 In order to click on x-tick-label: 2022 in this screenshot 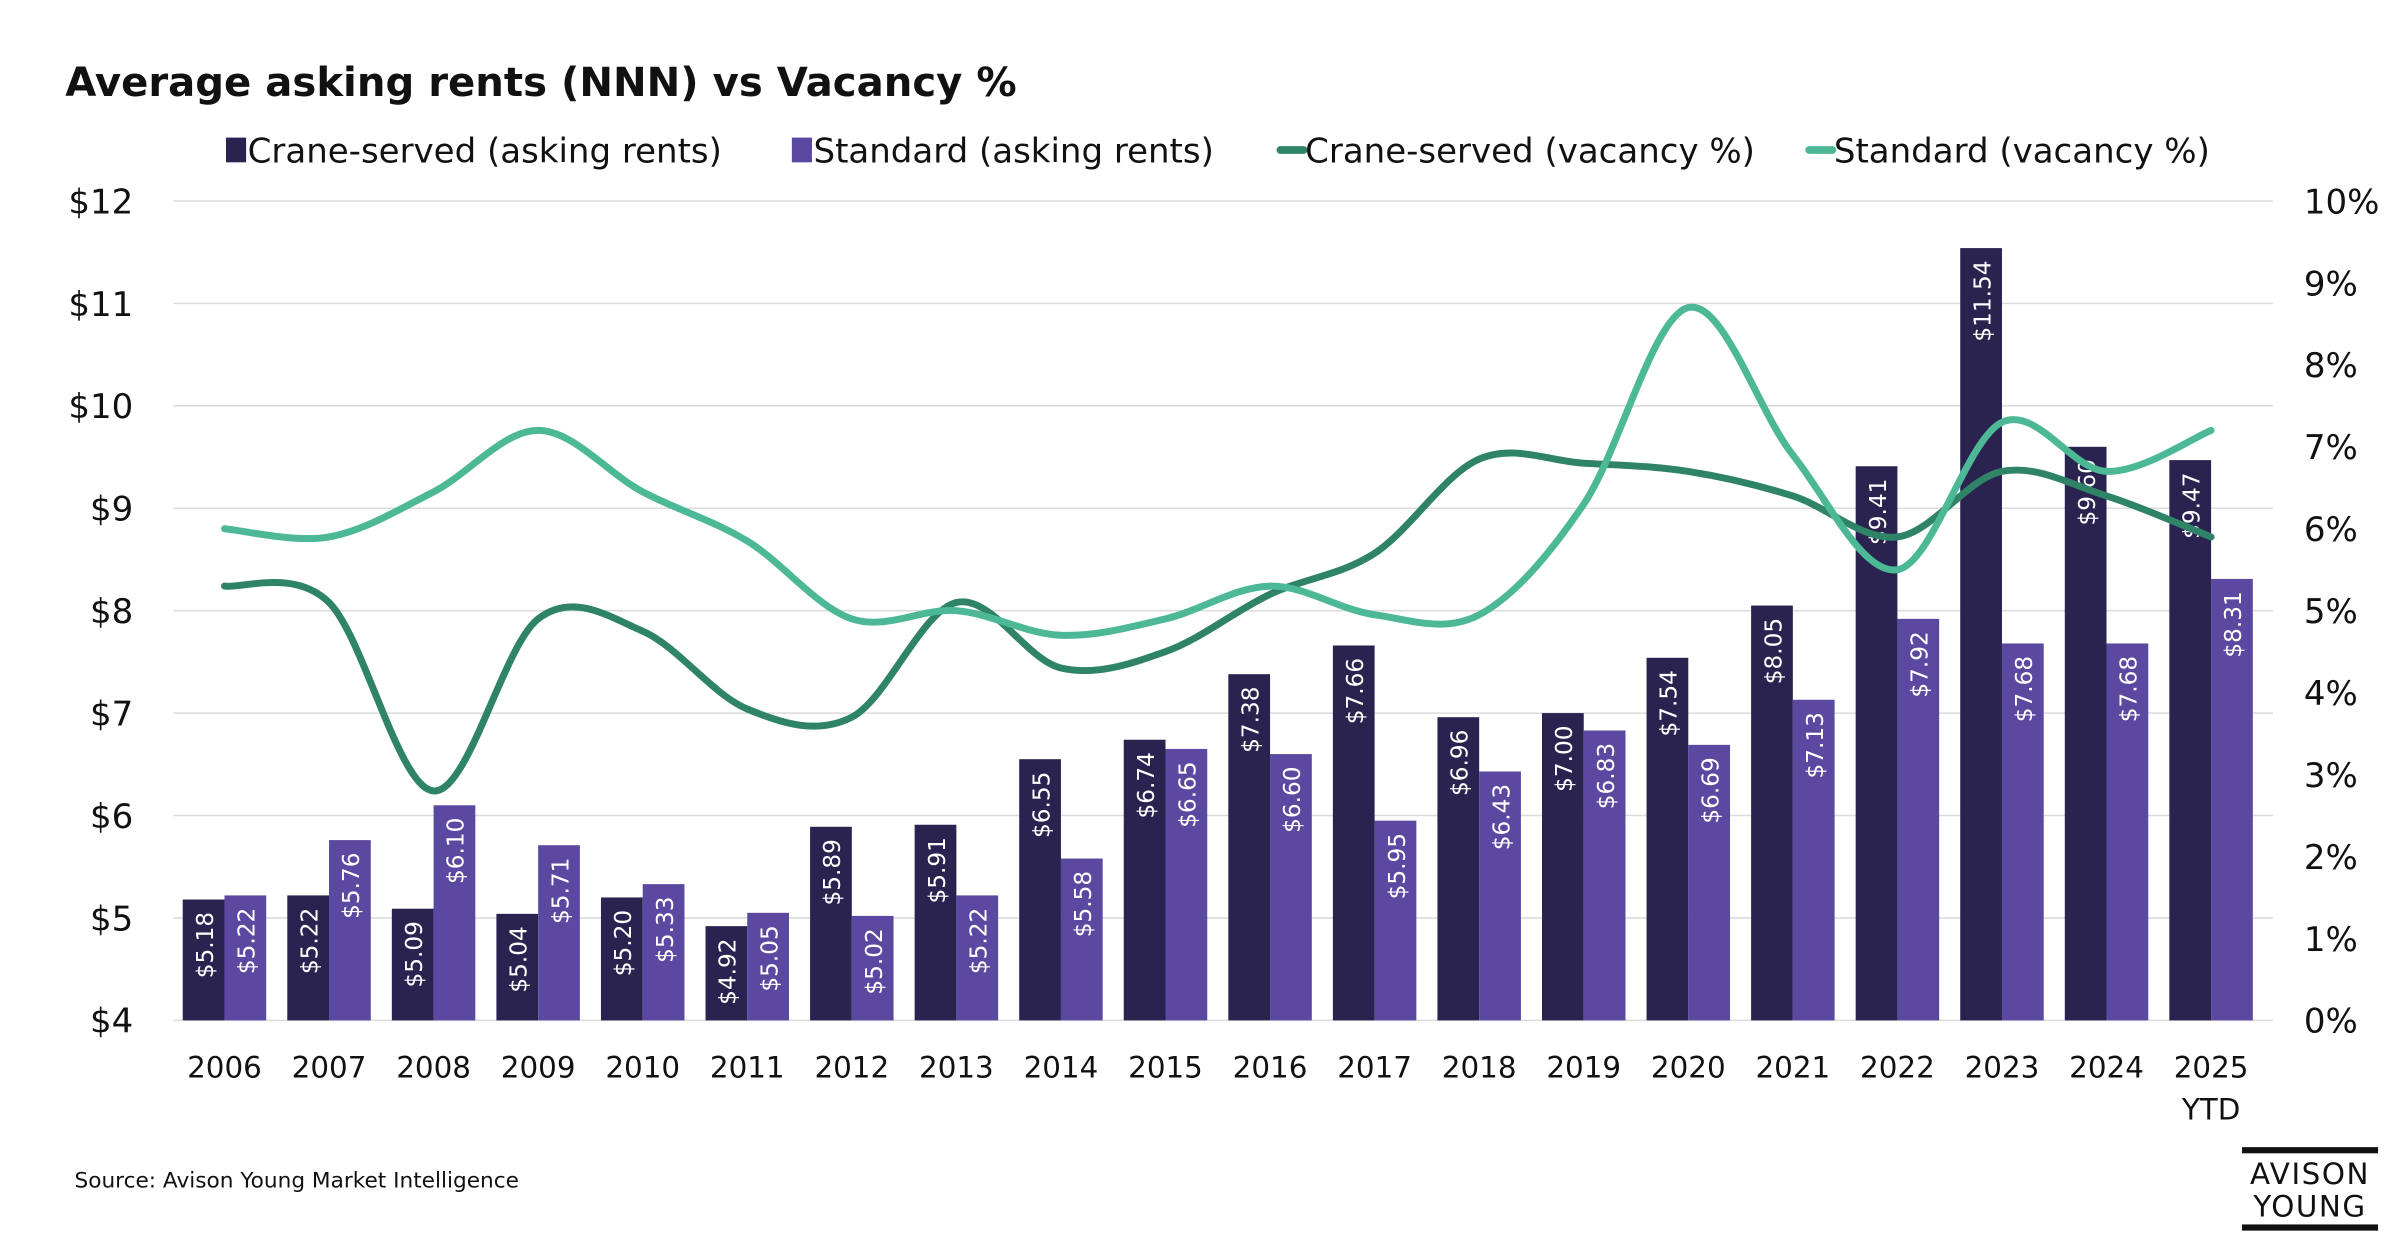, I will do `click(1897, 1068)`.